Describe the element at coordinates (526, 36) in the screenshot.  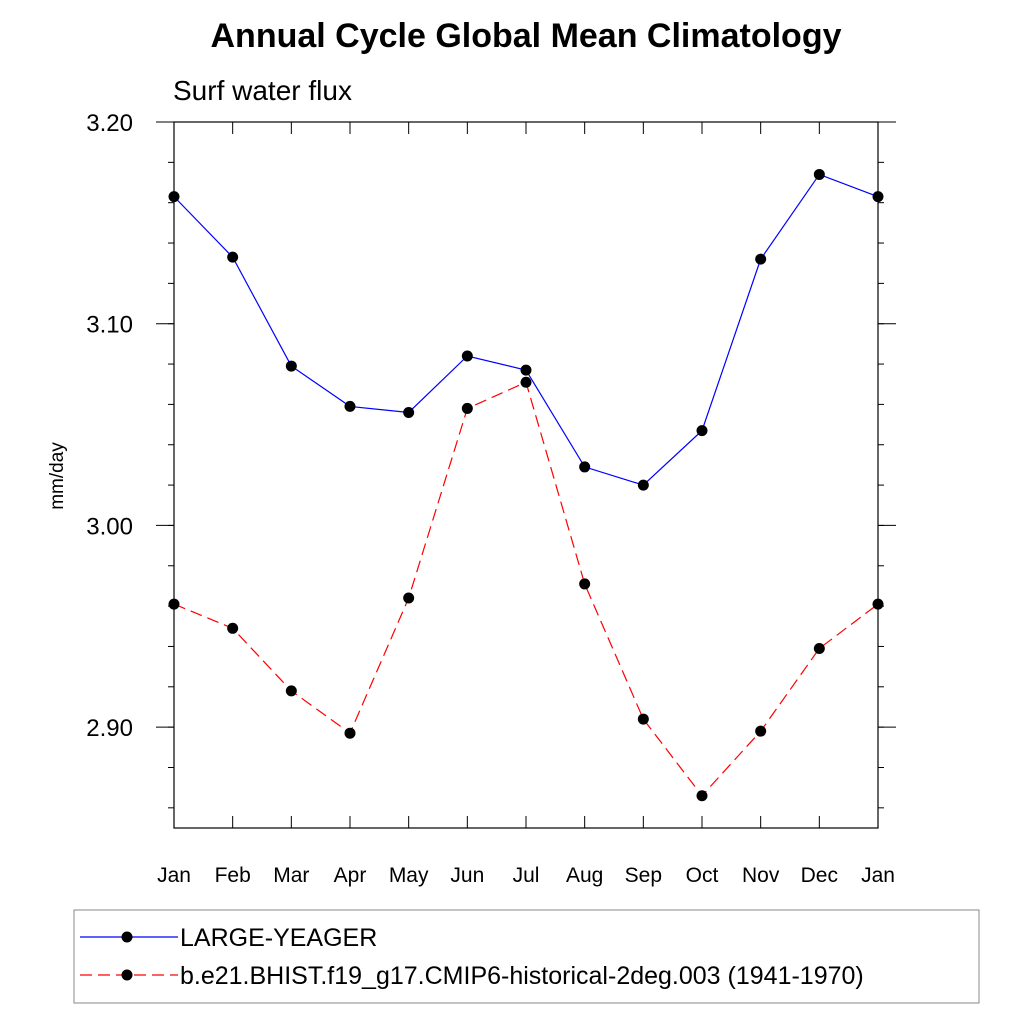
I see `chart-title: Annual Cycle Global Mean Climatology` at that location.